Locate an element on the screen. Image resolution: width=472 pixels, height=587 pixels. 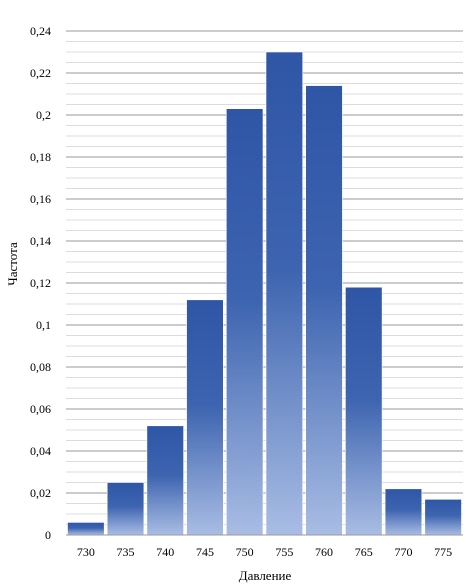
y-tick-label: 0,18 is located at coordinates (40, 157).